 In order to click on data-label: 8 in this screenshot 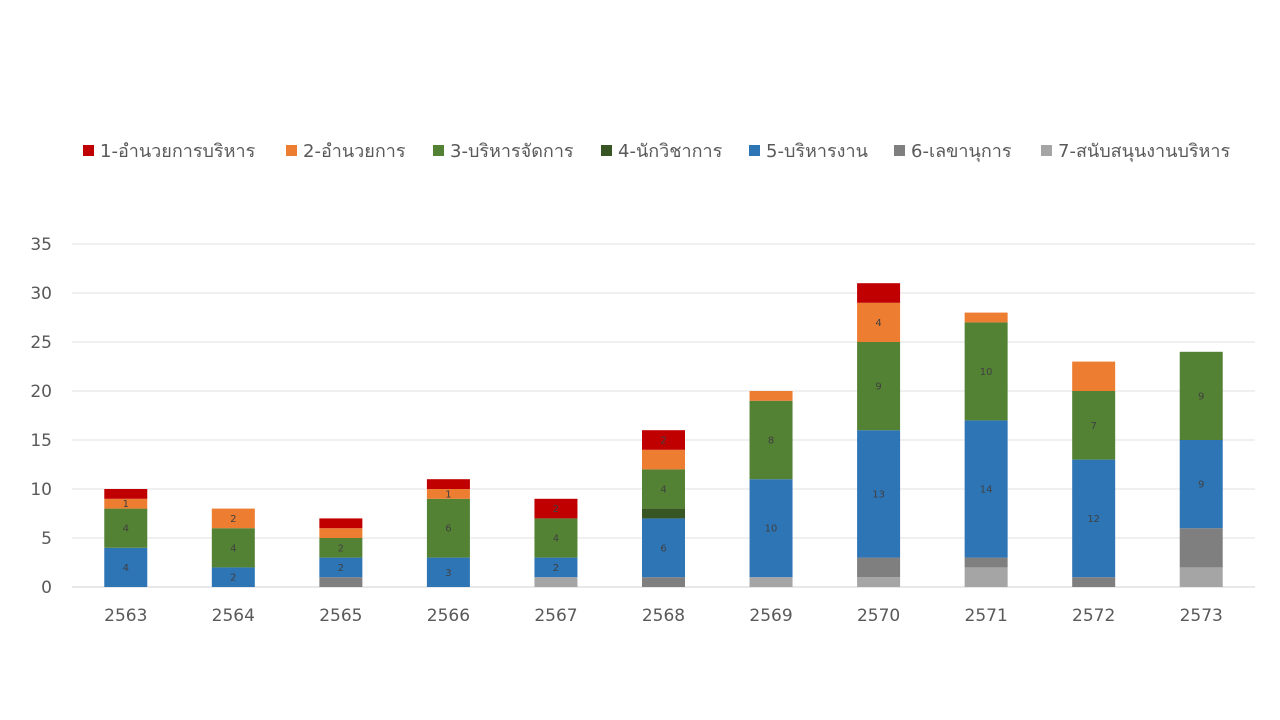, I will do `click(771, 441)`.